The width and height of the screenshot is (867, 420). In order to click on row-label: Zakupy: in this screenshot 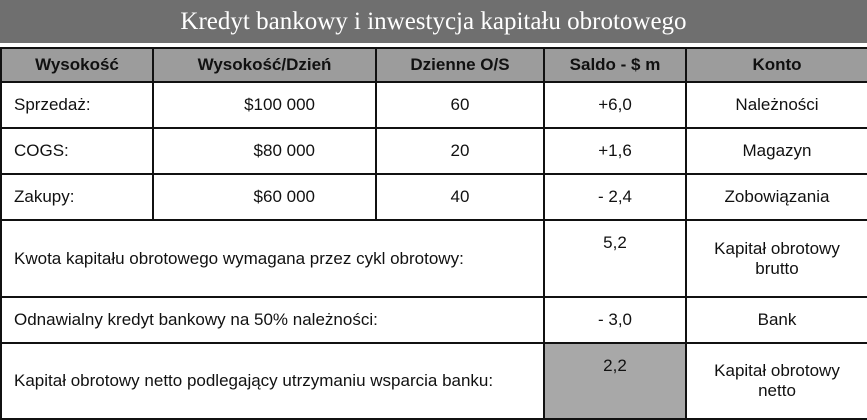, I will do `click(77, 197)`.